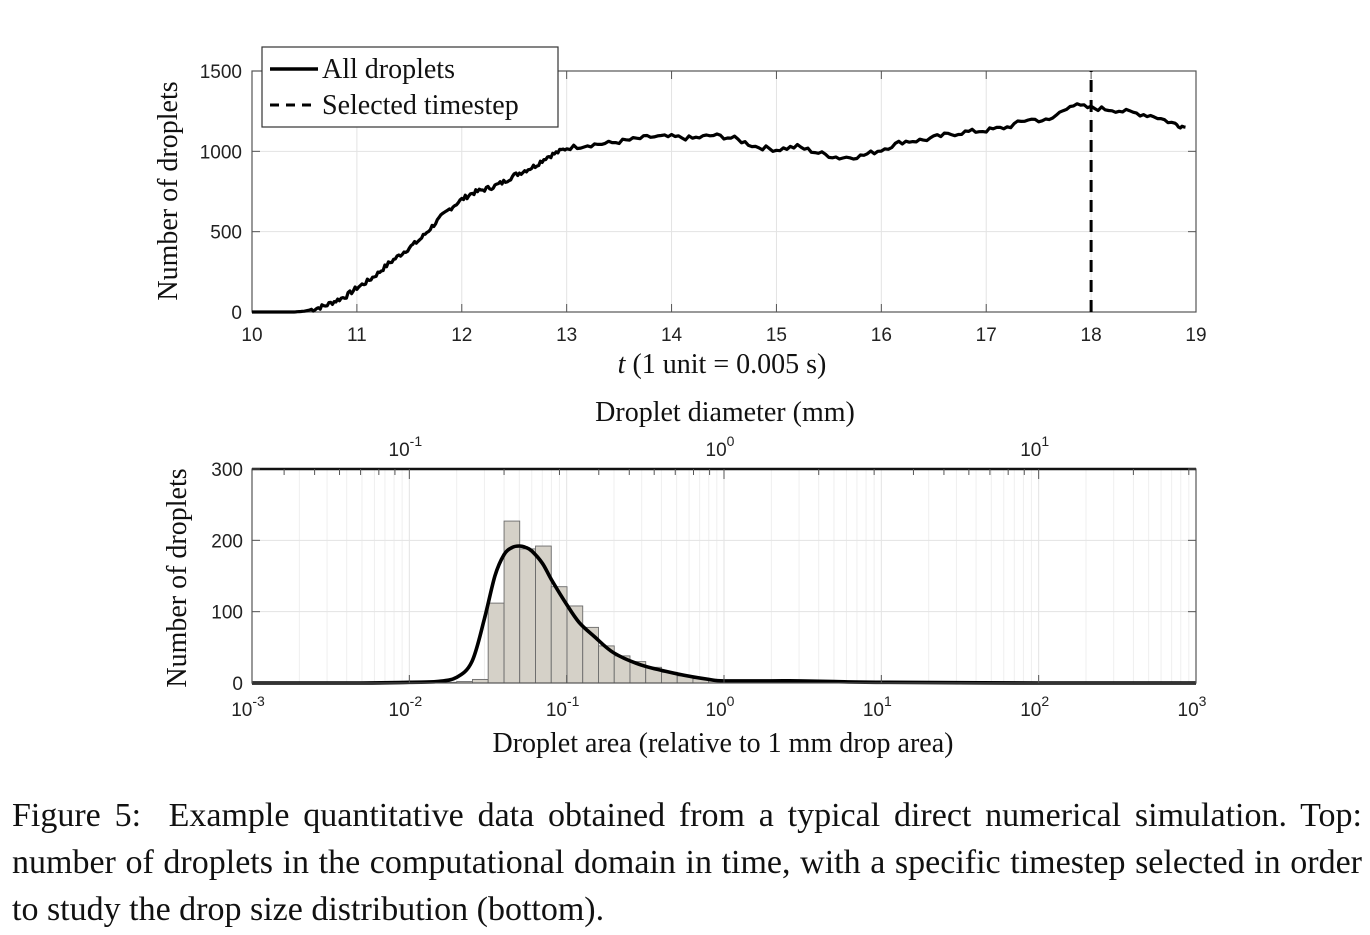 Image resolution: width=1370 pixels, height=935 pixels. I want to click on top-y-tick-label: 1000, so click(221, 152).